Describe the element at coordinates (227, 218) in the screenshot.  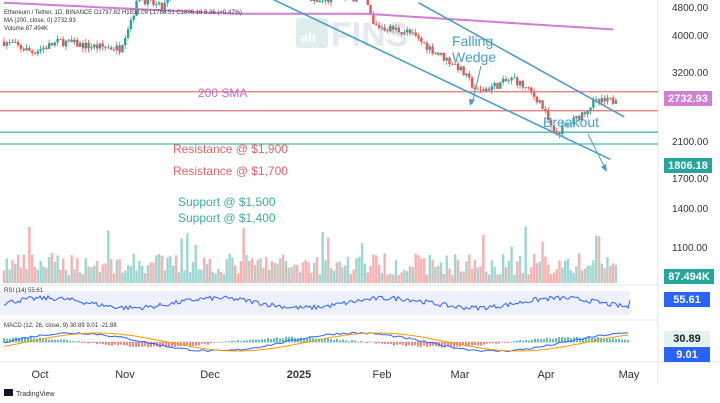
I see `support-1400-label: Support @ $1,400` at that location.